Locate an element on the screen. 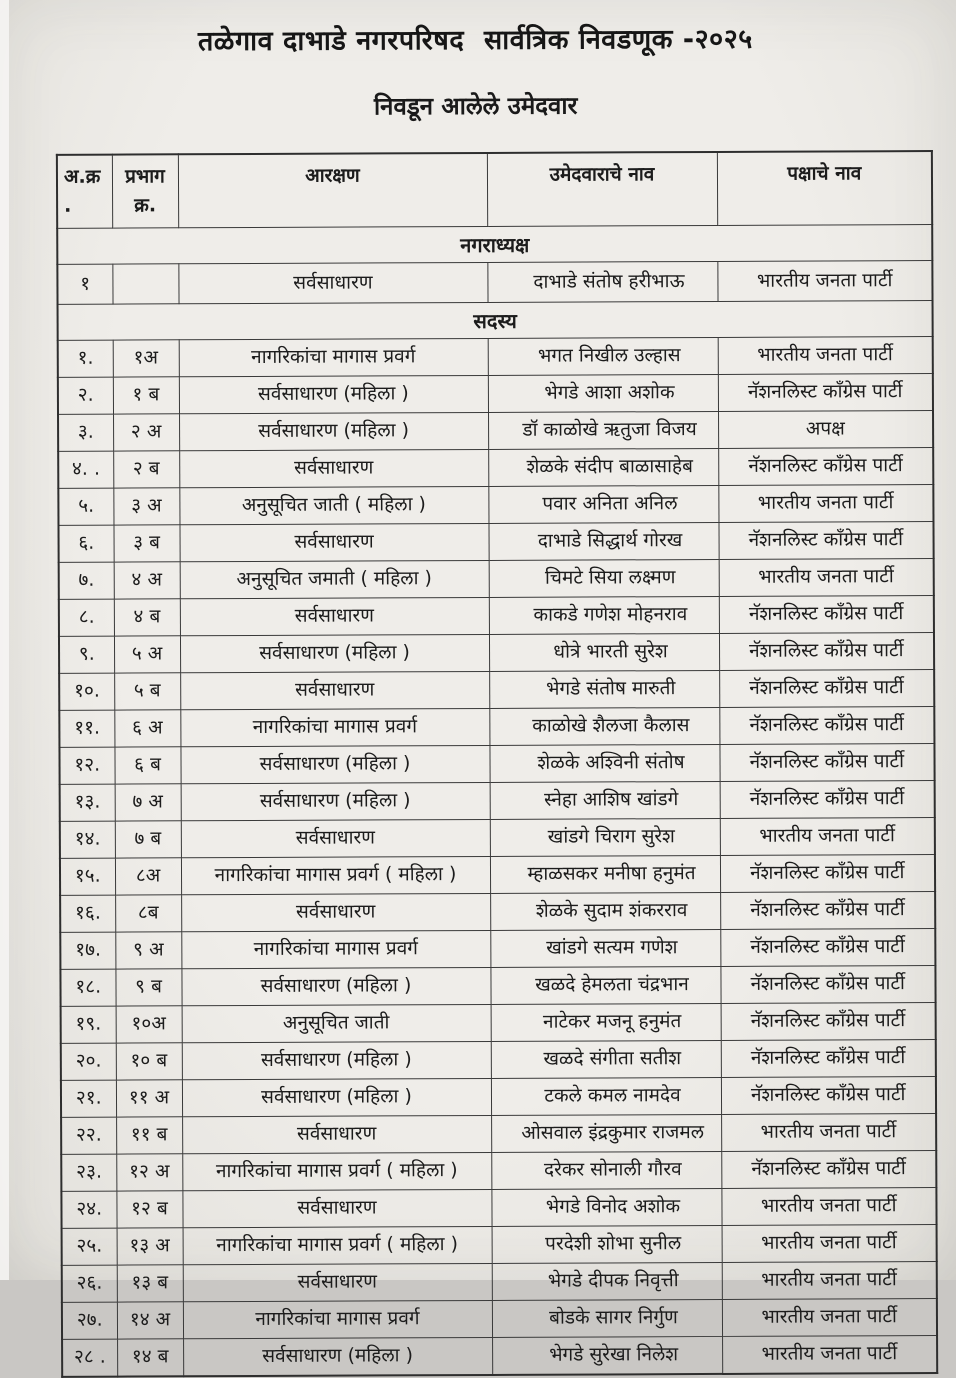 The width and height of the screenshot is (956, 1378). candidate-cell: चिमटे सिया लक्ष्मण is located at coordinates (604, 578).